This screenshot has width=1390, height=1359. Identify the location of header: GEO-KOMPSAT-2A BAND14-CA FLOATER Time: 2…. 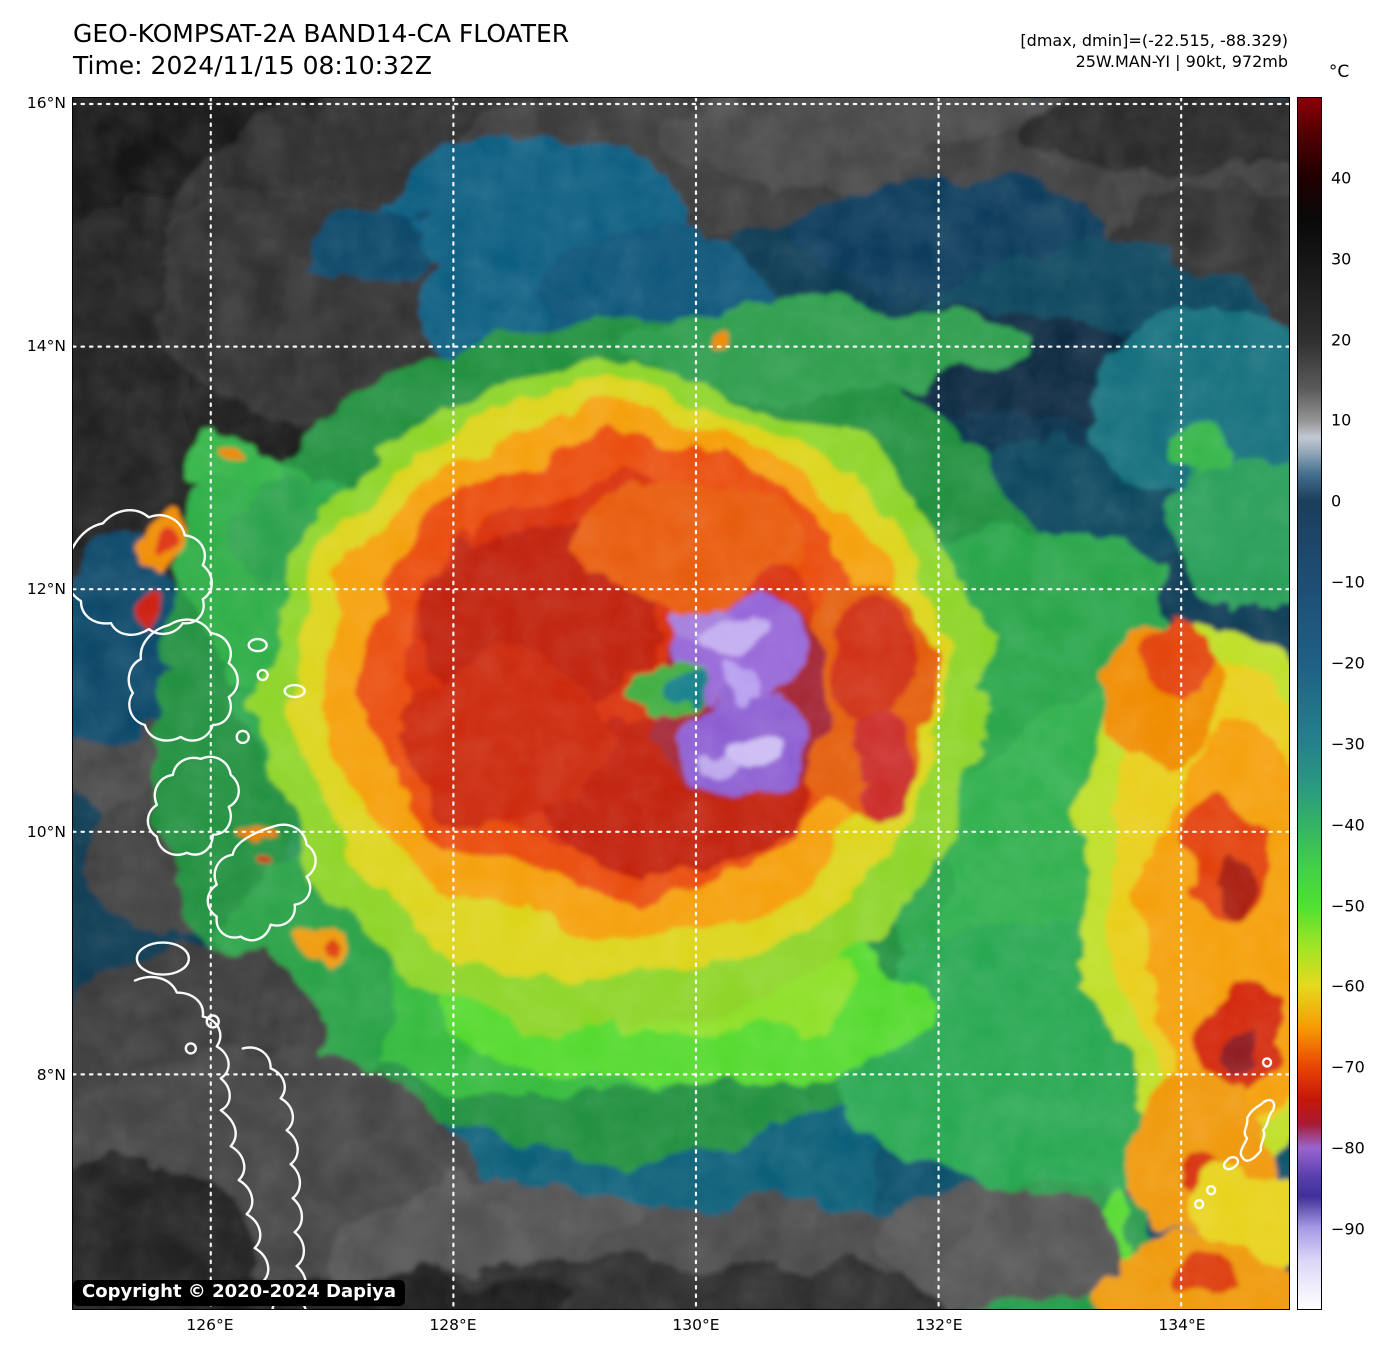
(321, 50).